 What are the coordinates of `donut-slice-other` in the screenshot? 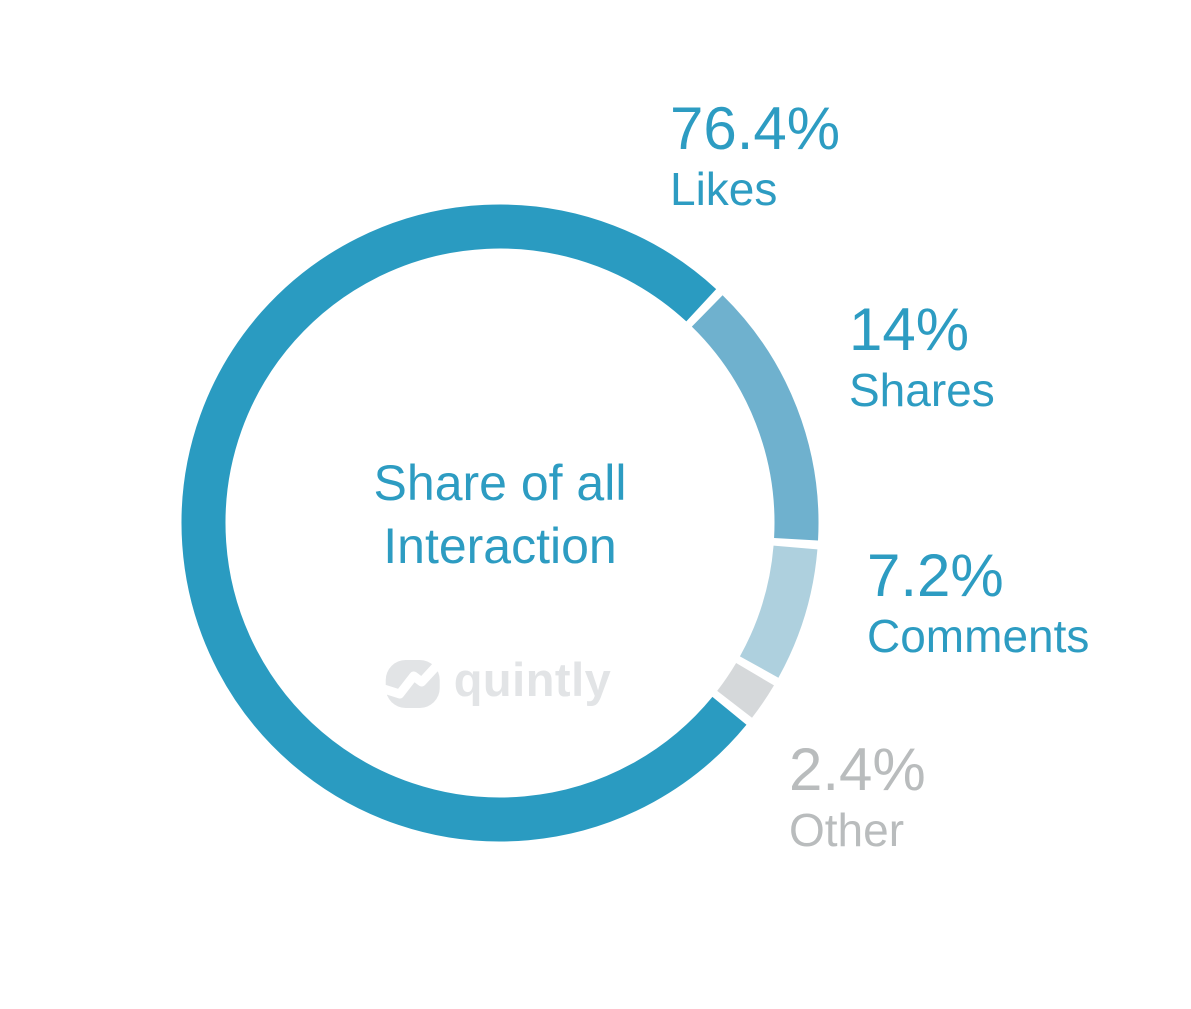 It's located at (745, 690).